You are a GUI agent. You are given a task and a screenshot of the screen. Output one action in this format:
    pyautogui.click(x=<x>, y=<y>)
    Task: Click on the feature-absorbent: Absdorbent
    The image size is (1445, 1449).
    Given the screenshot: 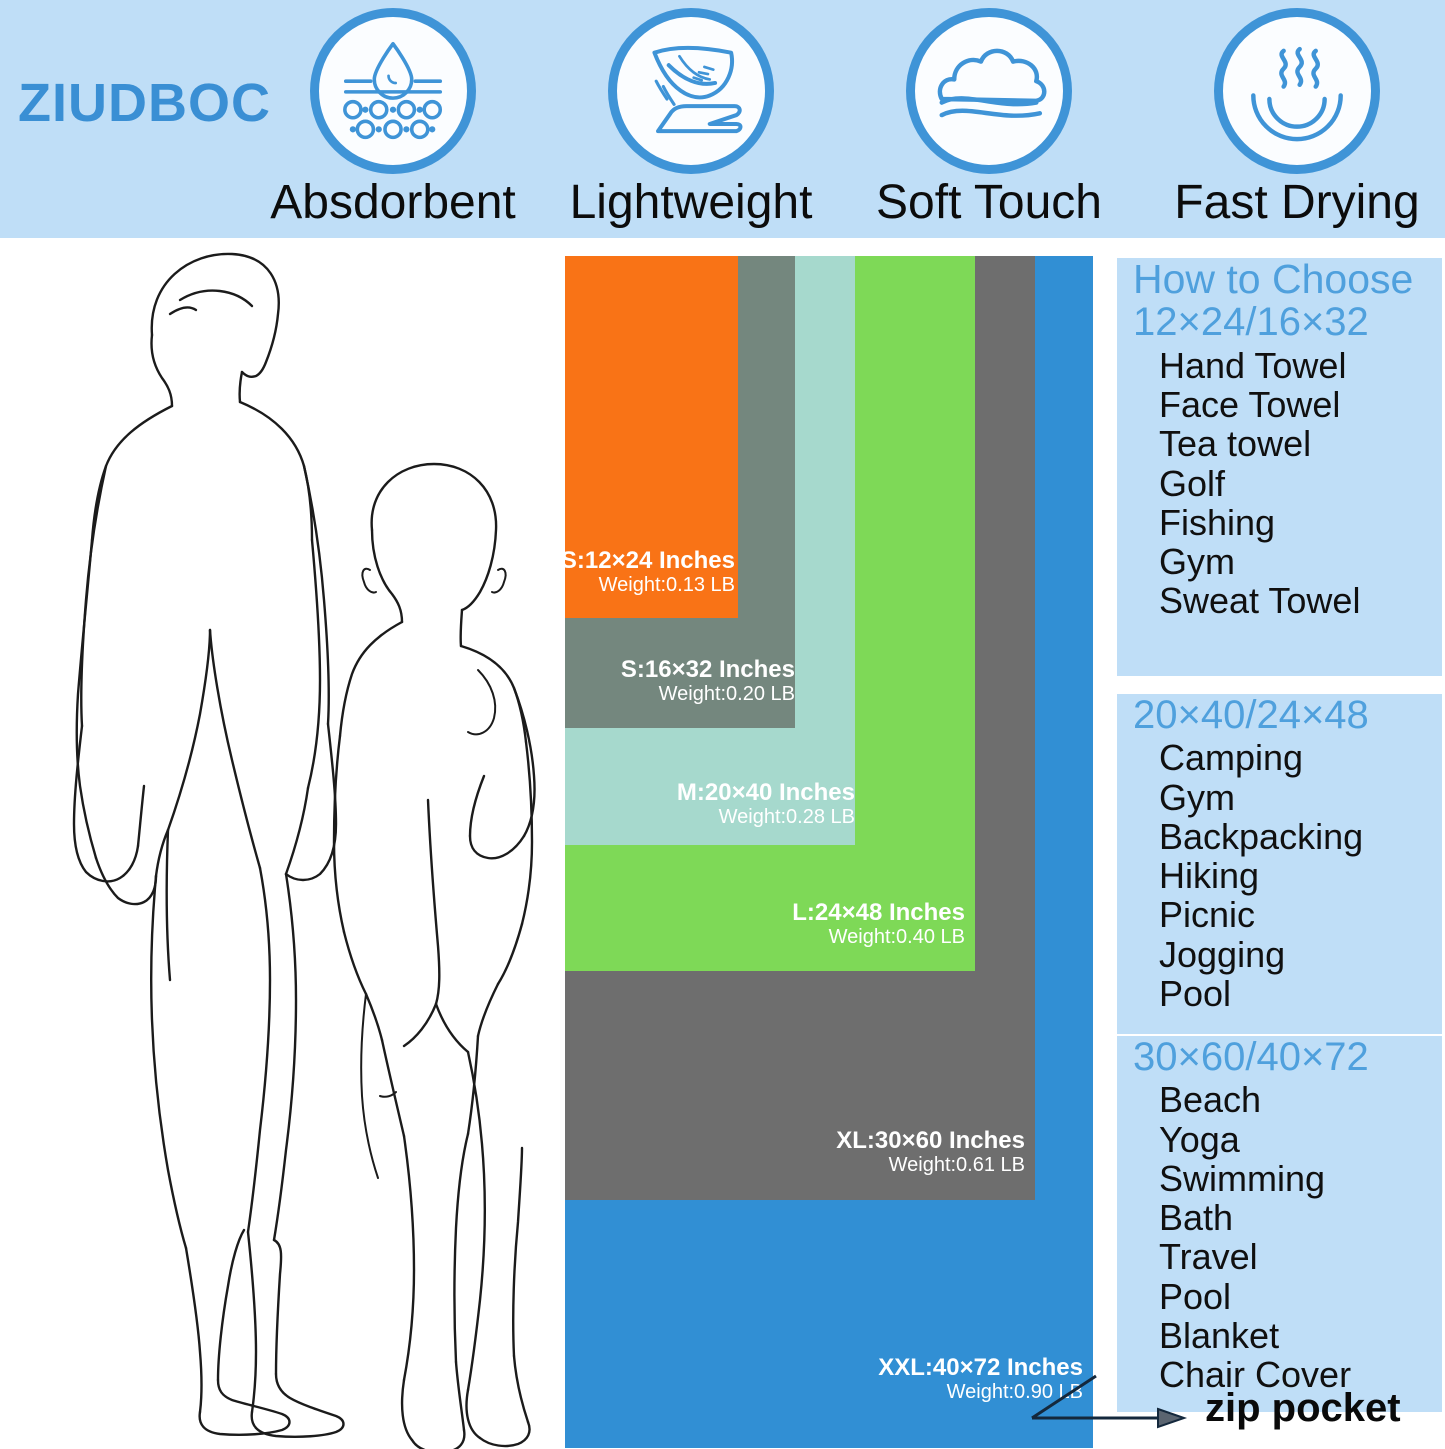 What is the action you would take?
    pyautogui.click(x=393, y=123)
    